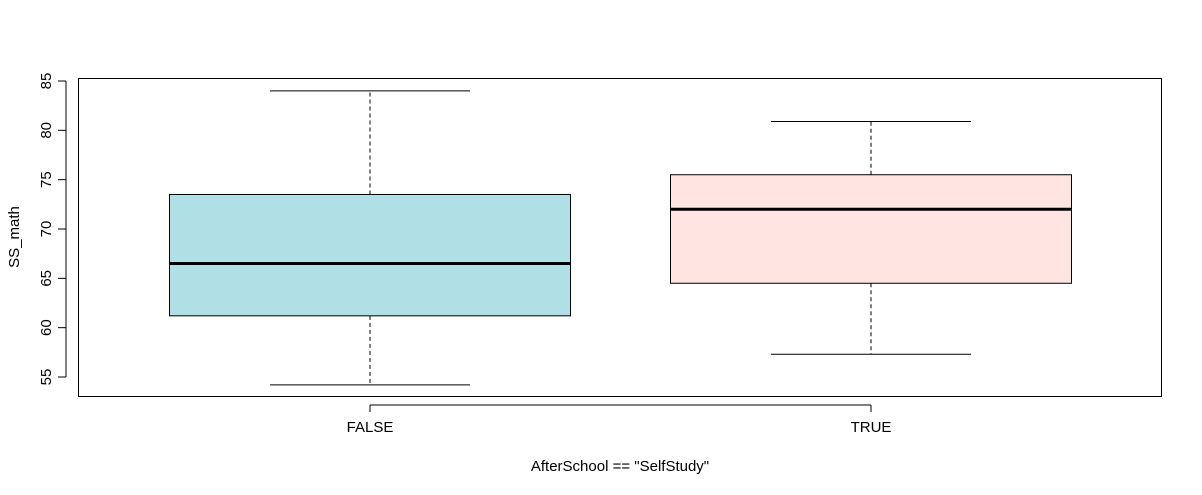  I want to click on y-axis-label: SS_math, so click(14, 237).